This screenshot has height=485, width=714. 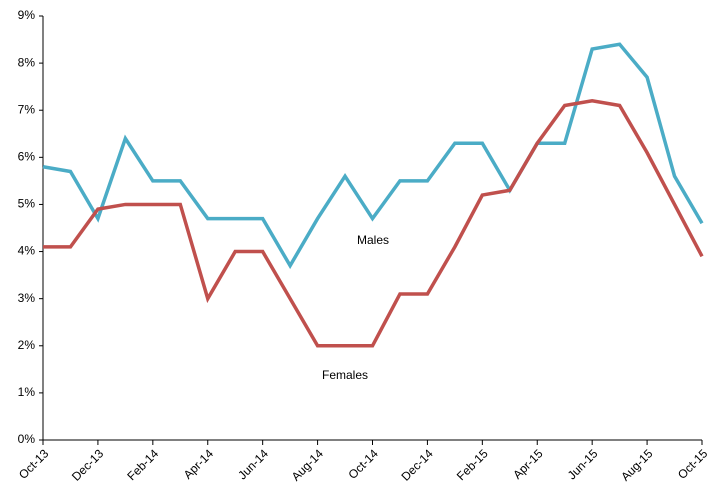 I want to click on y-tick-label: 2%, so click(x=27, y=345).